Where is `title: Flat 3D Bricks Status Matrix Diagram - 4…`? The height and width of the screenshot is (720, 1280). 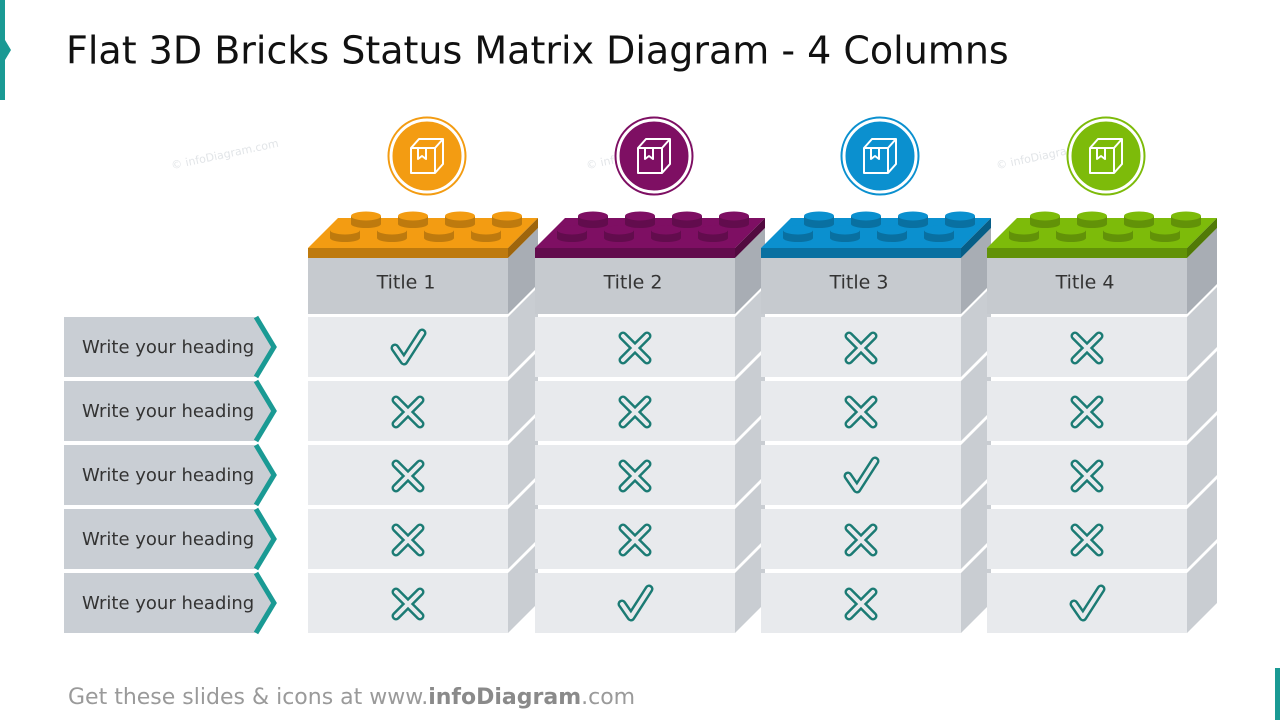 title: Flat 3D Bricks Status Matrix Diagram - 4… is located at coordinates (537, 51).